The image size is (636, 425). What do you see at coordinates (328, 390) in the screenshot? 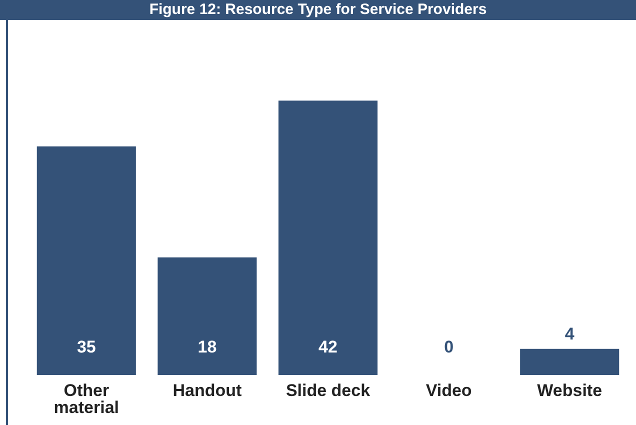
I see `x-tick-label: Slide deck` at bounding box center [328, 390].